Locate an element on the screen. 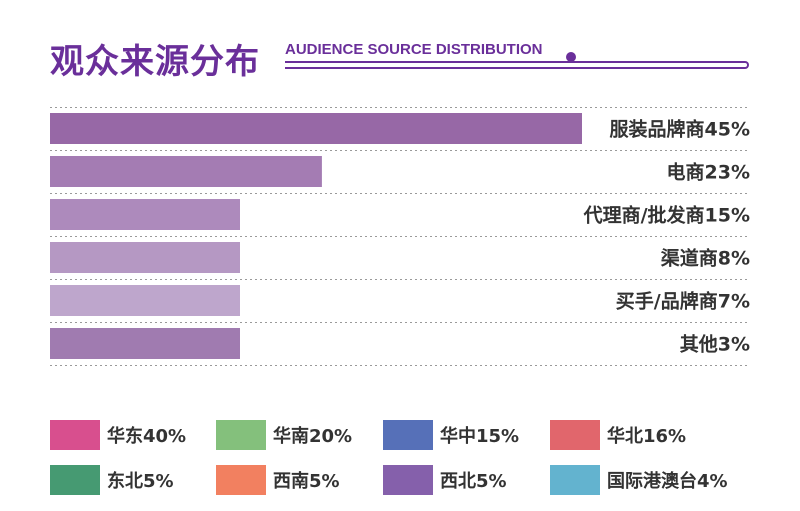 The height and width of the screenshot is (511, 800). category-label: 其他3% is located at coordinates (715, 344).